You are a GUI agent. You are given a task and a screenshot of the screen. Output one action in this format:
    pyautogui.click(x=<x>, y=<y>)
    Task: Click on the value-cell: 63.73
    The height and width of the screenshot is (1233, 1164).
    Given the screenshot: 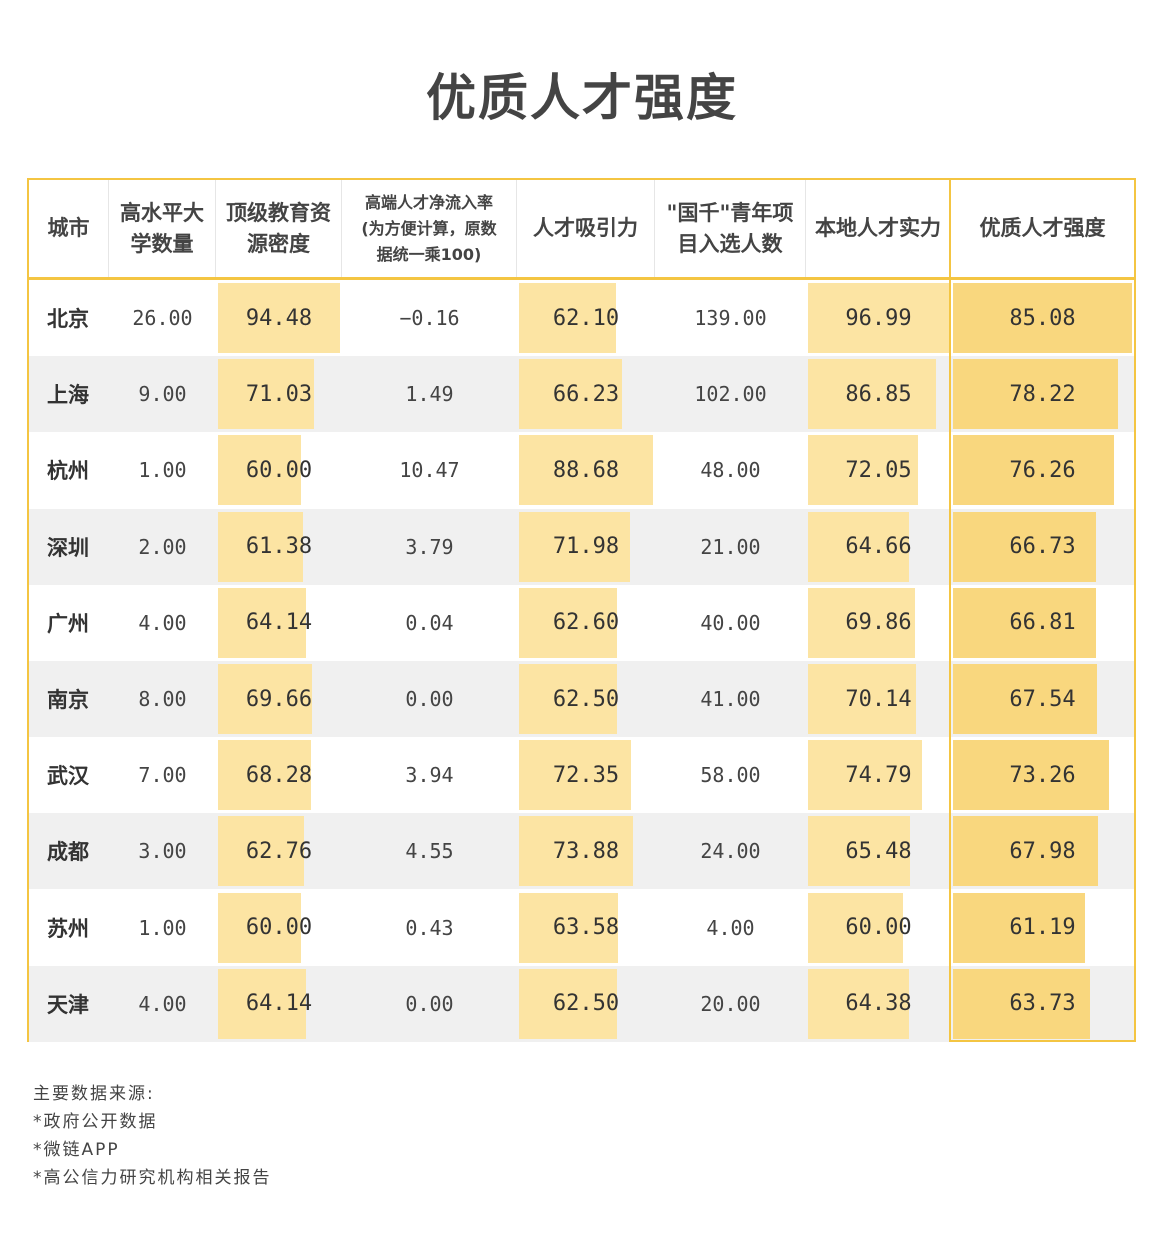 What is the action you would take?
    pyautogui.click(x=1042, y=1004)
    